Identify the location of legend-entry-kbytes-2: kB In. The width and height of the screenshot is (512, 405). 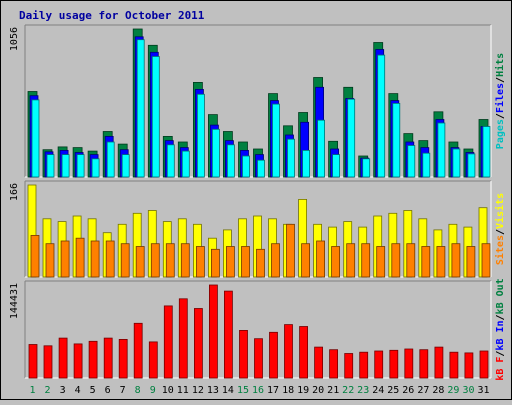
(500, 335).